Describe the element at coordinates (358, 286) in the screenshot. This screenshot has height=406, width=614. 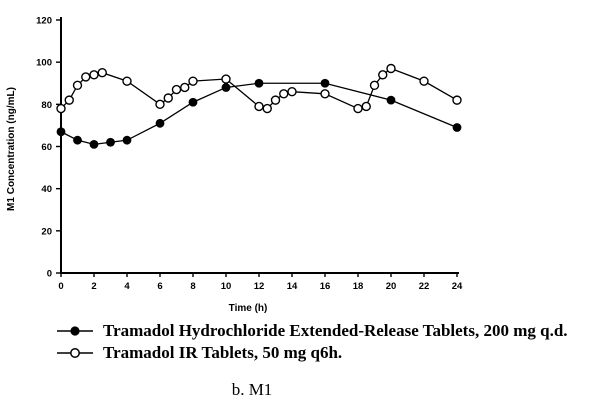
I see `x-tick-label: 18` at that location.